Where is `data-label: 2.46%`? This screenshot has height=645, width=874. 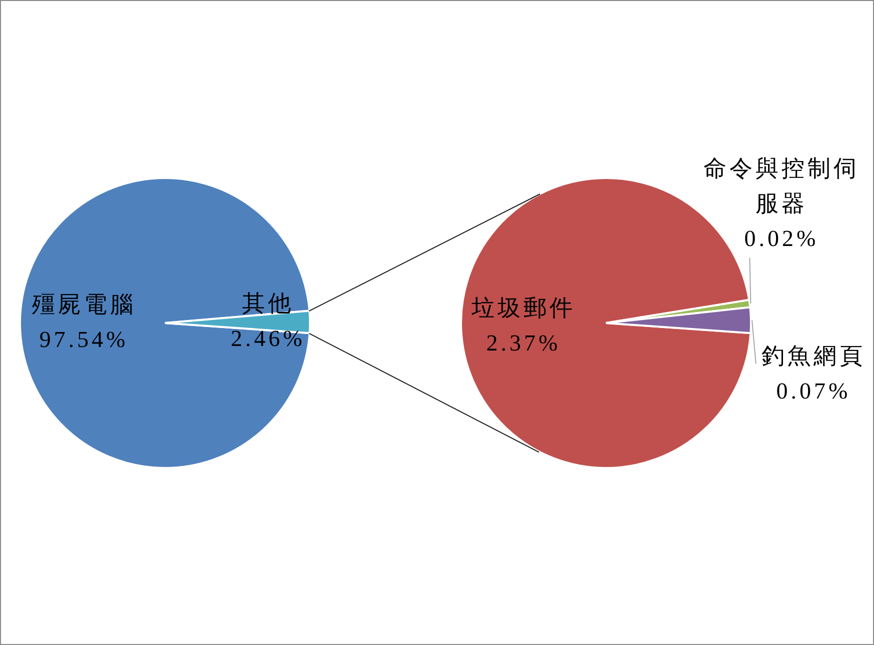 data-label: 2.46% is located at coordinates (268, 338).